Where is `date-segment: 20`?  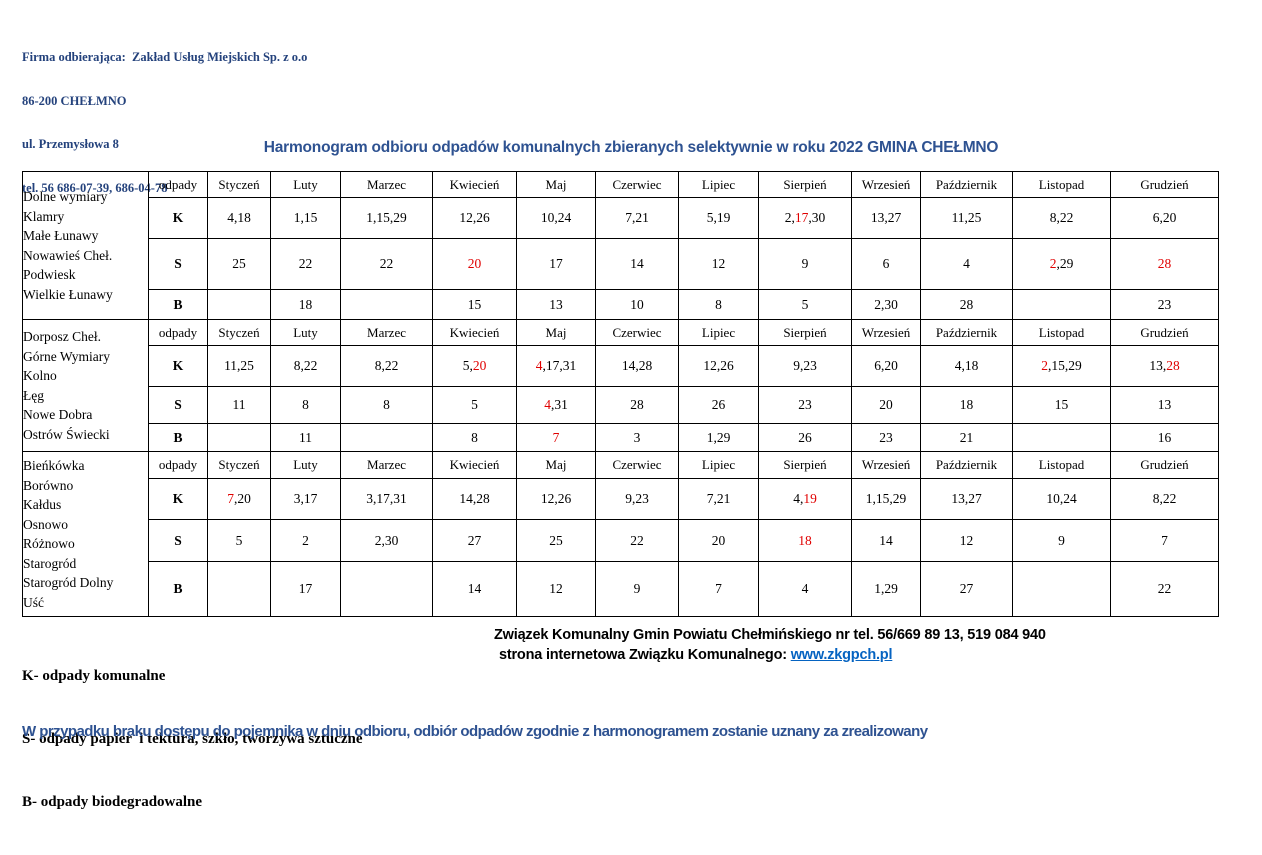 date-segment: 20 is located at coordinates (718, 540).